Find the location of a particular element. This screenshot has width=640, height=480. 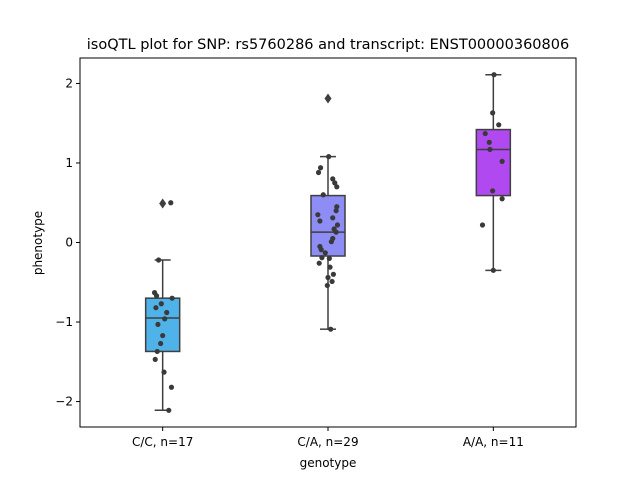

x-axis: C/C, n=17 C/A, n=29 A/A, n=11 is located at coordinates (328, 438).